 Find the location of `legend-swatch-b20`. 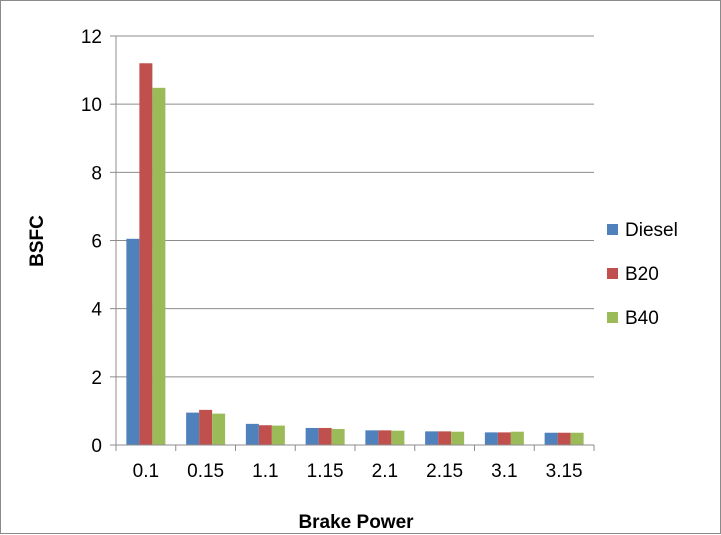

legend-swatch-b20 is located at coordinates (612, 273).